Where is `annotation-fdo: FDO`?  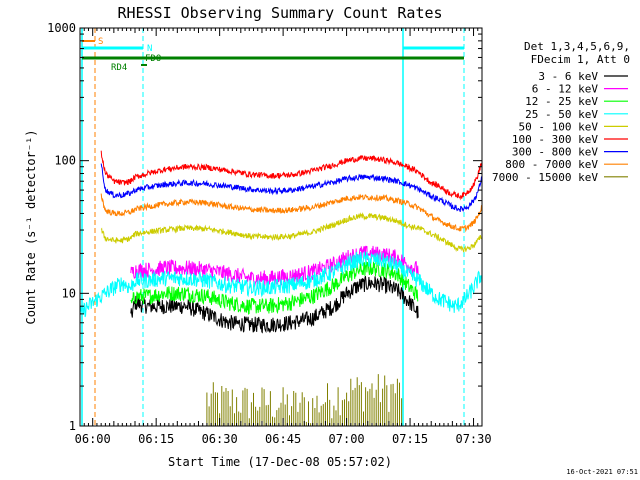 annotation-fdo: FDO is located at coordinates (153, 59).